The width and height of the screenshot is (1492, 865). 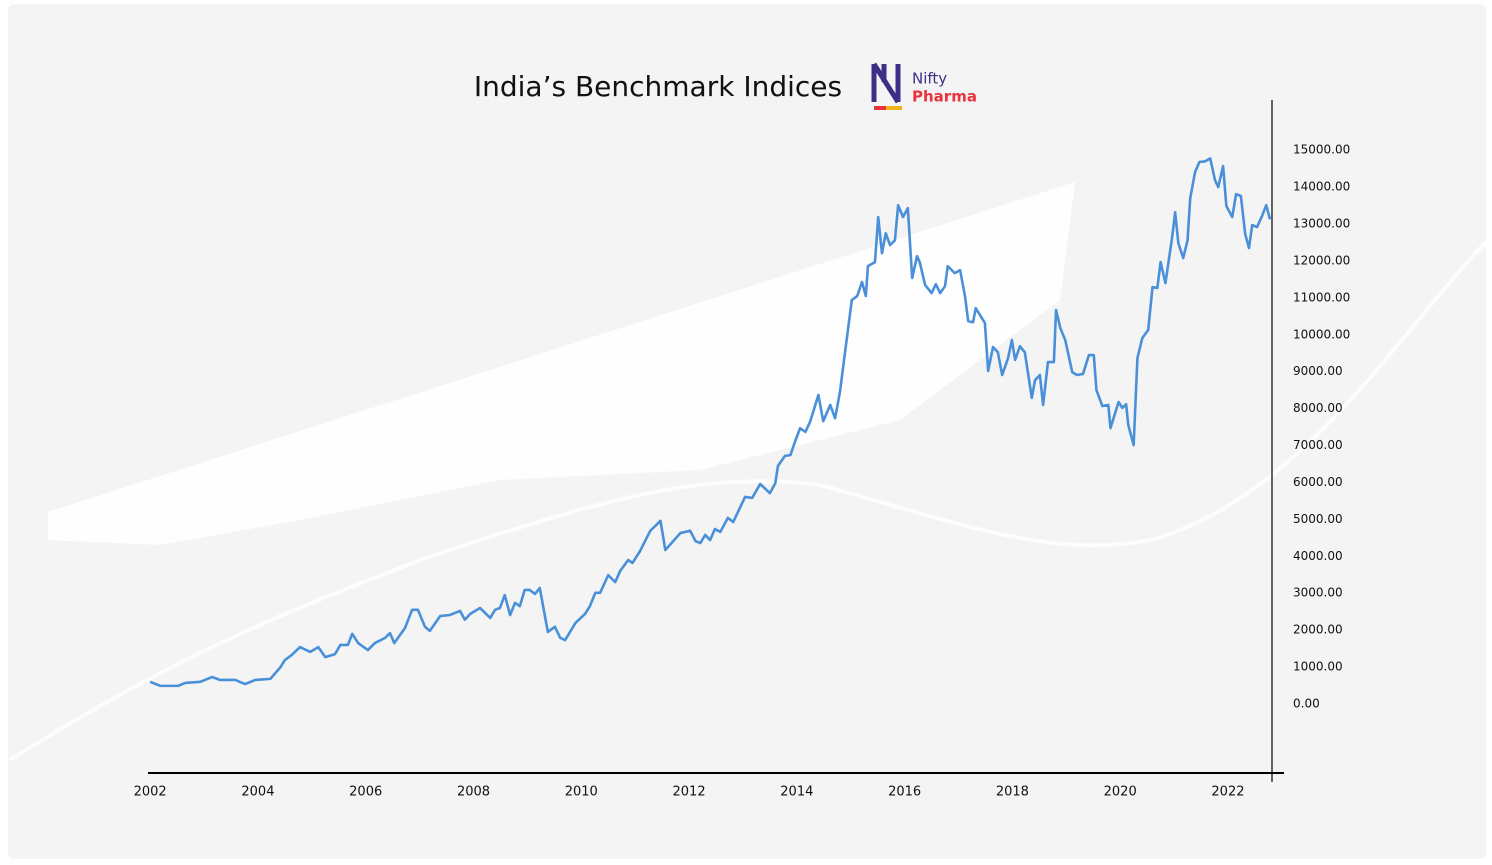 What do you see at coordinates (1318, 667) in the screenshot?
I see `y-tick-label: 1000.00` at bounding box center [1318, 667].